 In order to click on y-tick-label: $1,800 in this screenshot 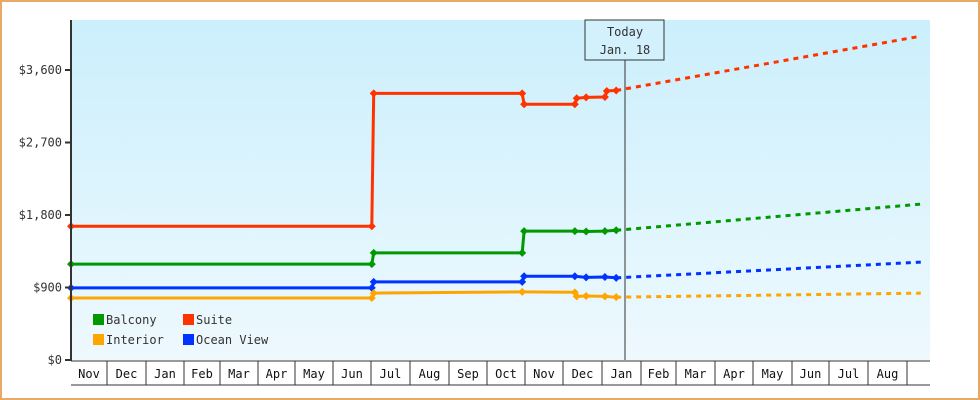, I will do `click(40, 215)`.